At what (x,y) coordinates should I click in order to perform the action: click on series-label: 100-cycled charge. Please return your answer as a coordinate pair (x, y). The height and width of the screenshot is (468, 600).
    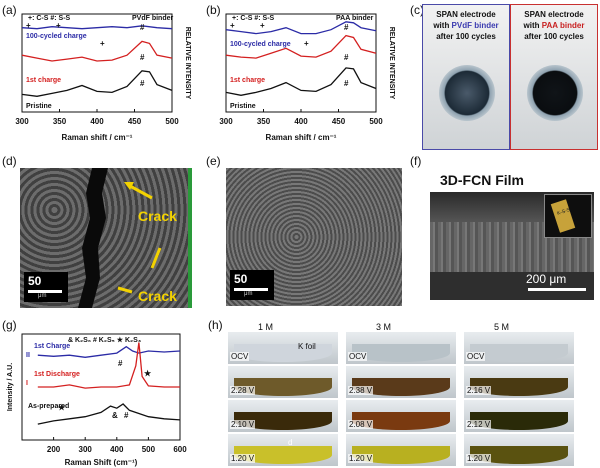
    Looking at the image, I should click on (56, 36).